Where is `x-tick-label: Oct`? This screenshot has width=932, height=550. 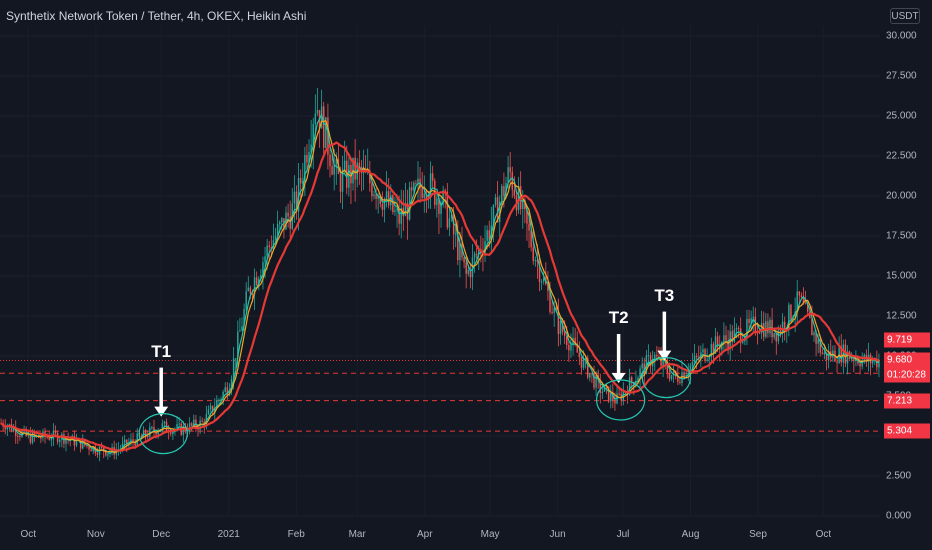
x-tick-label: Oct is located at coordinates (823, 534).